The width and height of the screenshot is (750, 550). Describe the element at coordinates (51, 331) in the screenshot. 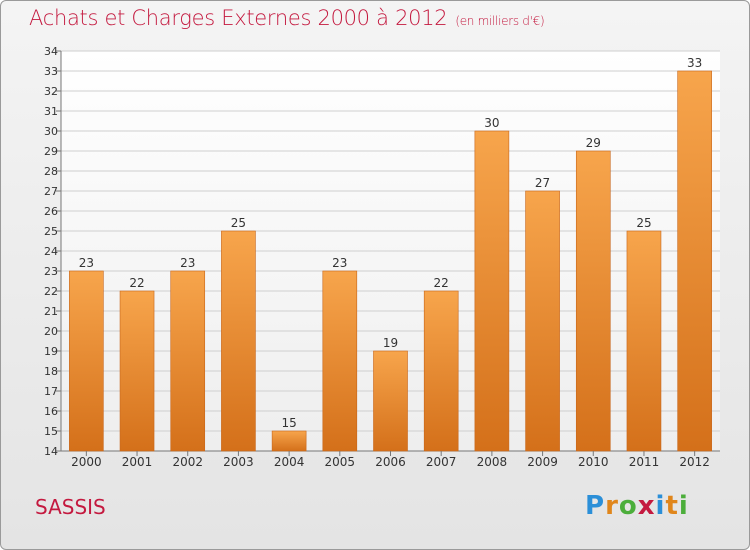

I see `y-tick-label: 20` at that location.